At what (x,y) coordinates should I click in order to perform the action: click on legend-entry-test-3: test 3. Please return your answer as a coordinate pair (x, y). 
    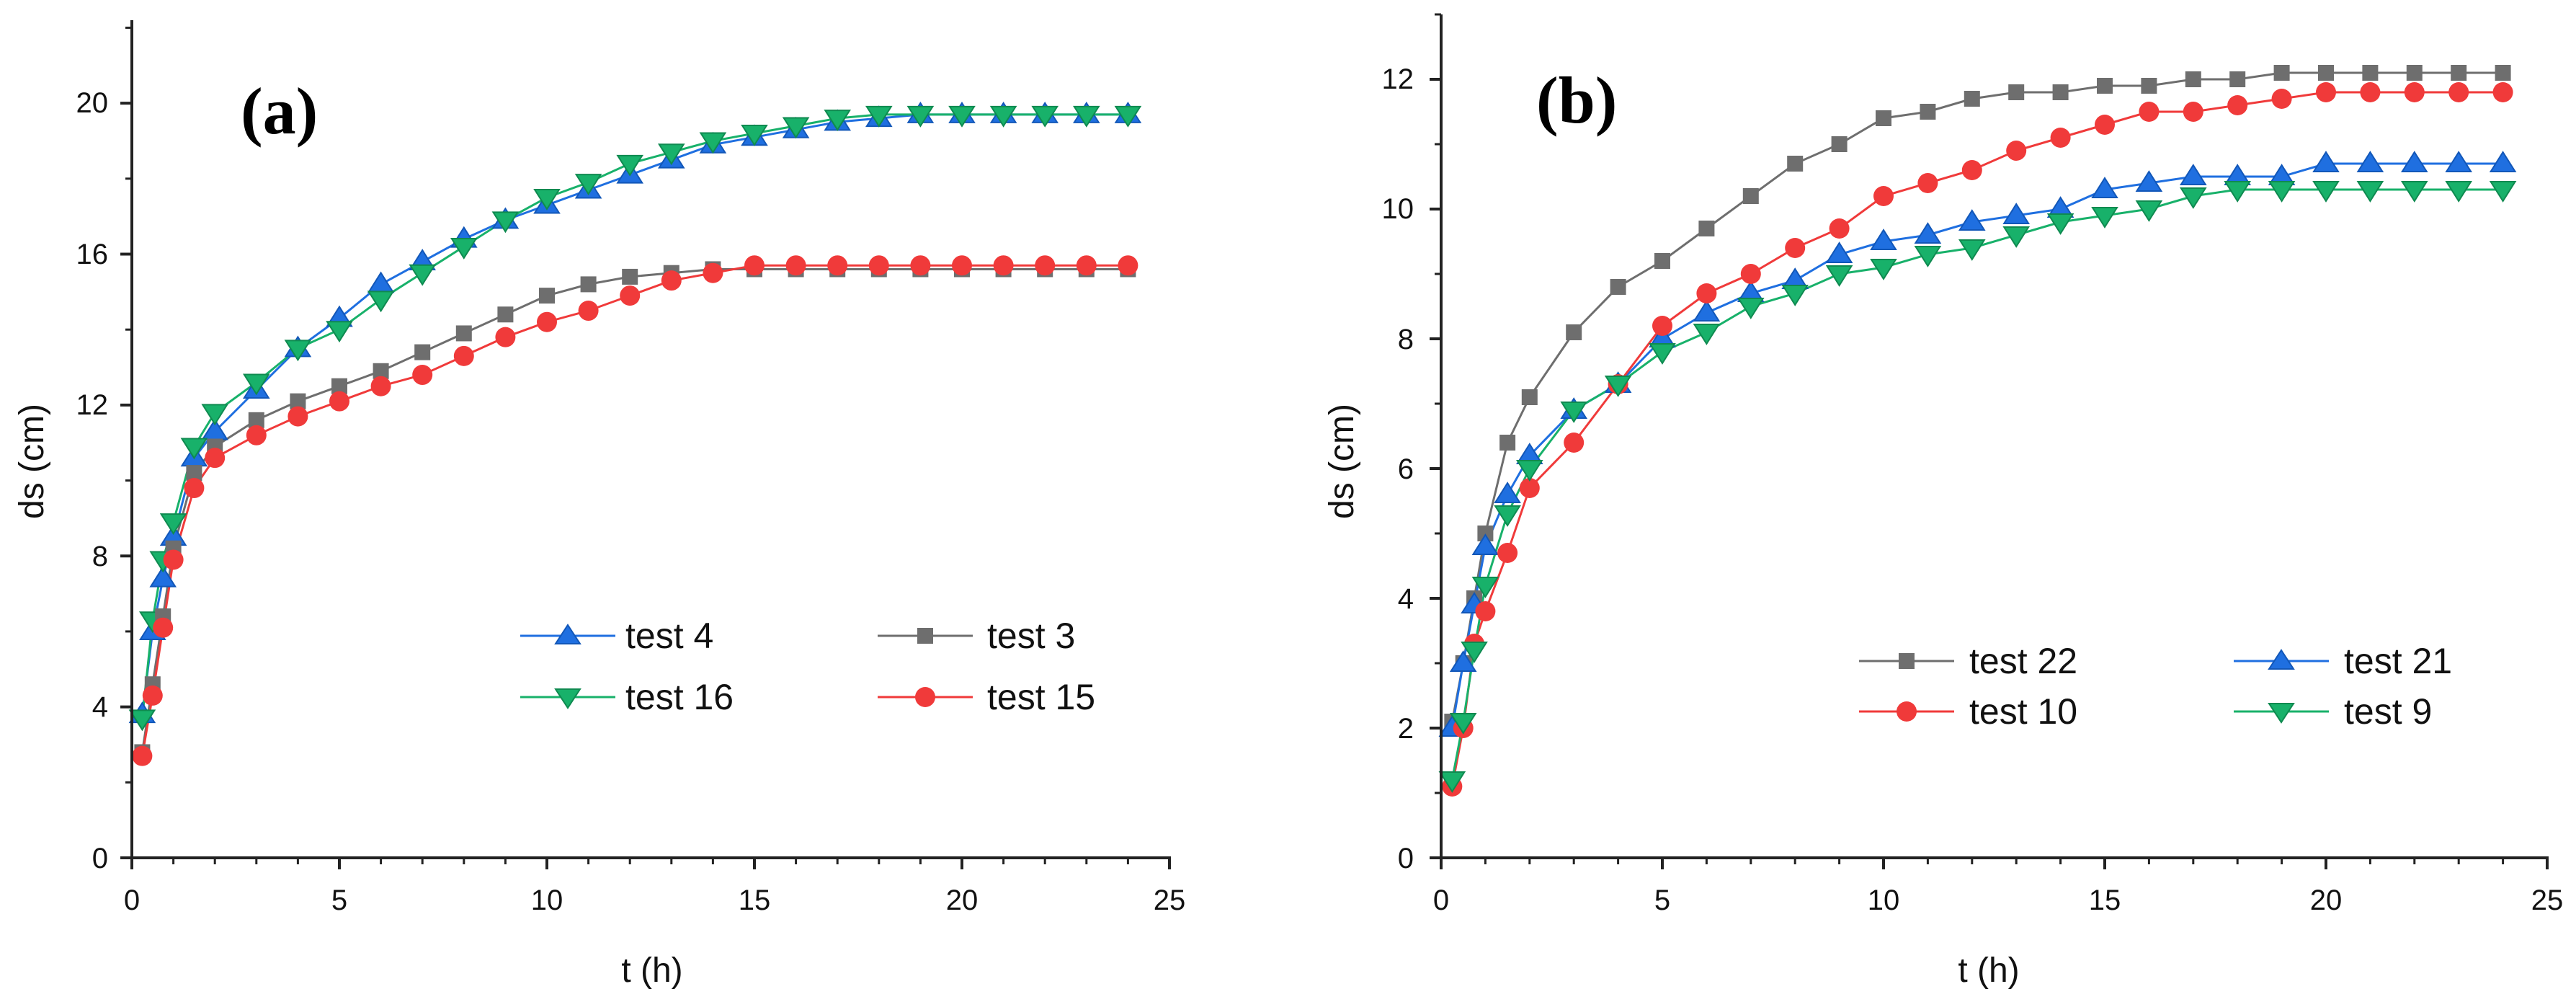
    Looking at the image, I should click on (976, 636).